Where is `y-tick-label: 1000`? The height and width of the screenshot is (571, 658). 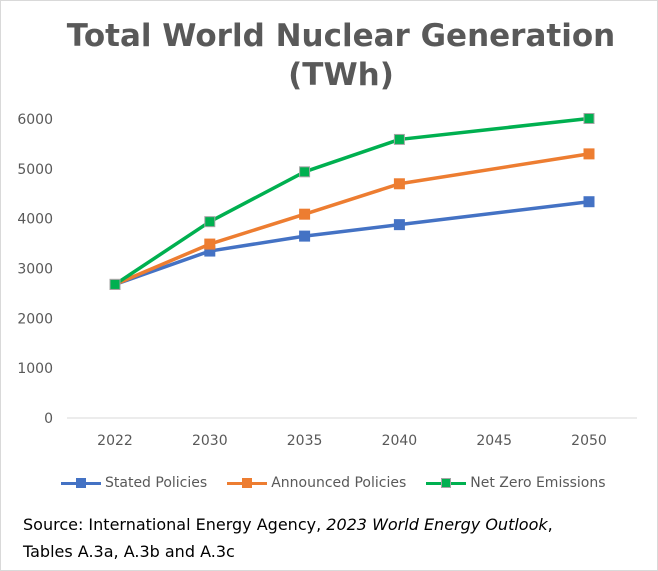
y-tick-label: 1000 is located at coordinates (35, 369).